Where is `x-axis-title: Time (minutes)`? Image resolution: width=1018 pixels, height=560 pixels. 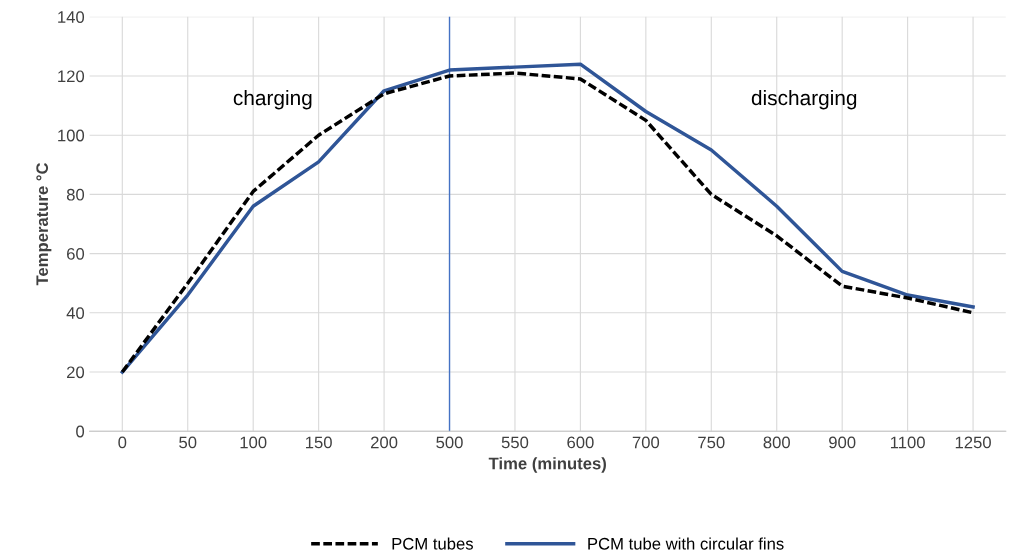 x-axis-title: Time (minutes) is located at coordinates (547, 465).